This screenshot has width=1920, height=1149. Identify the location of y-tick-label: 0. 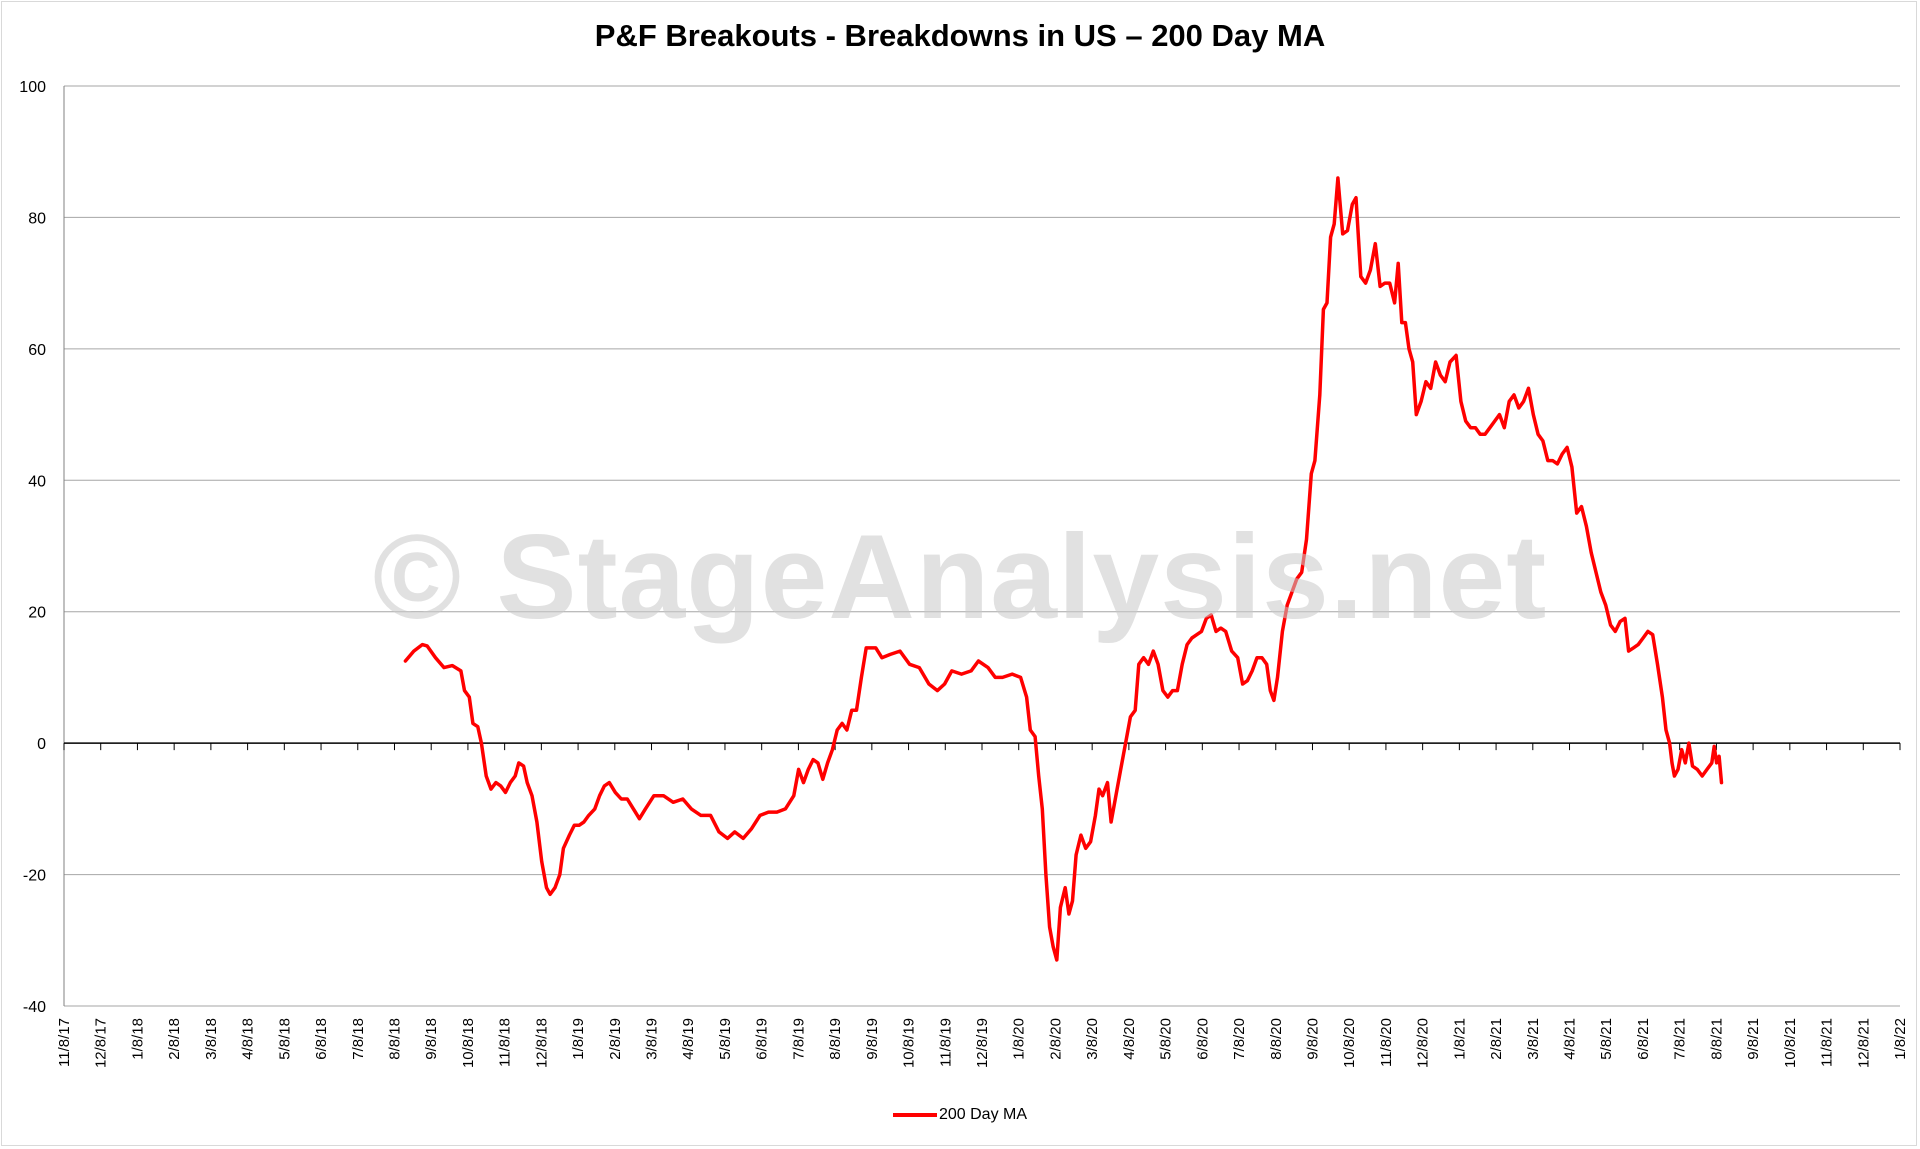
(41, 744).